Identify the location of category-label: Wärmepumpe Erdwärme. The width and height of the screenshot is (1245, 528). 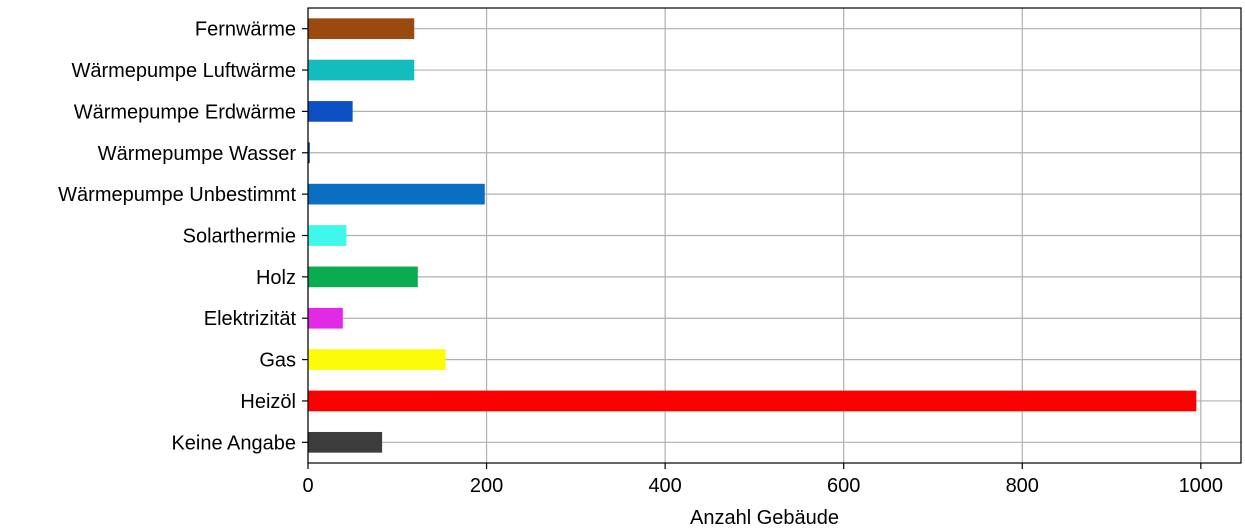
(185, 112).